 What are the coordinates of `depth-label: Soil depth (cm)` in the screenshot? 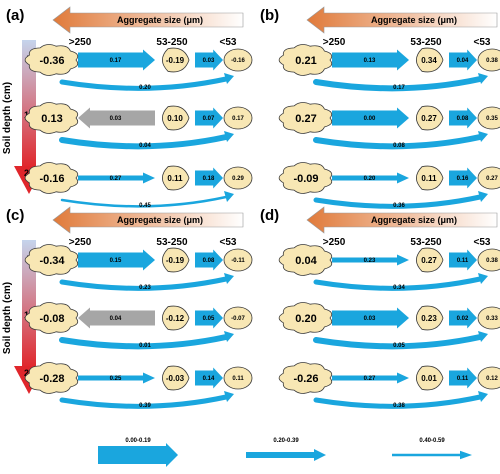 It's located at (7, 118).